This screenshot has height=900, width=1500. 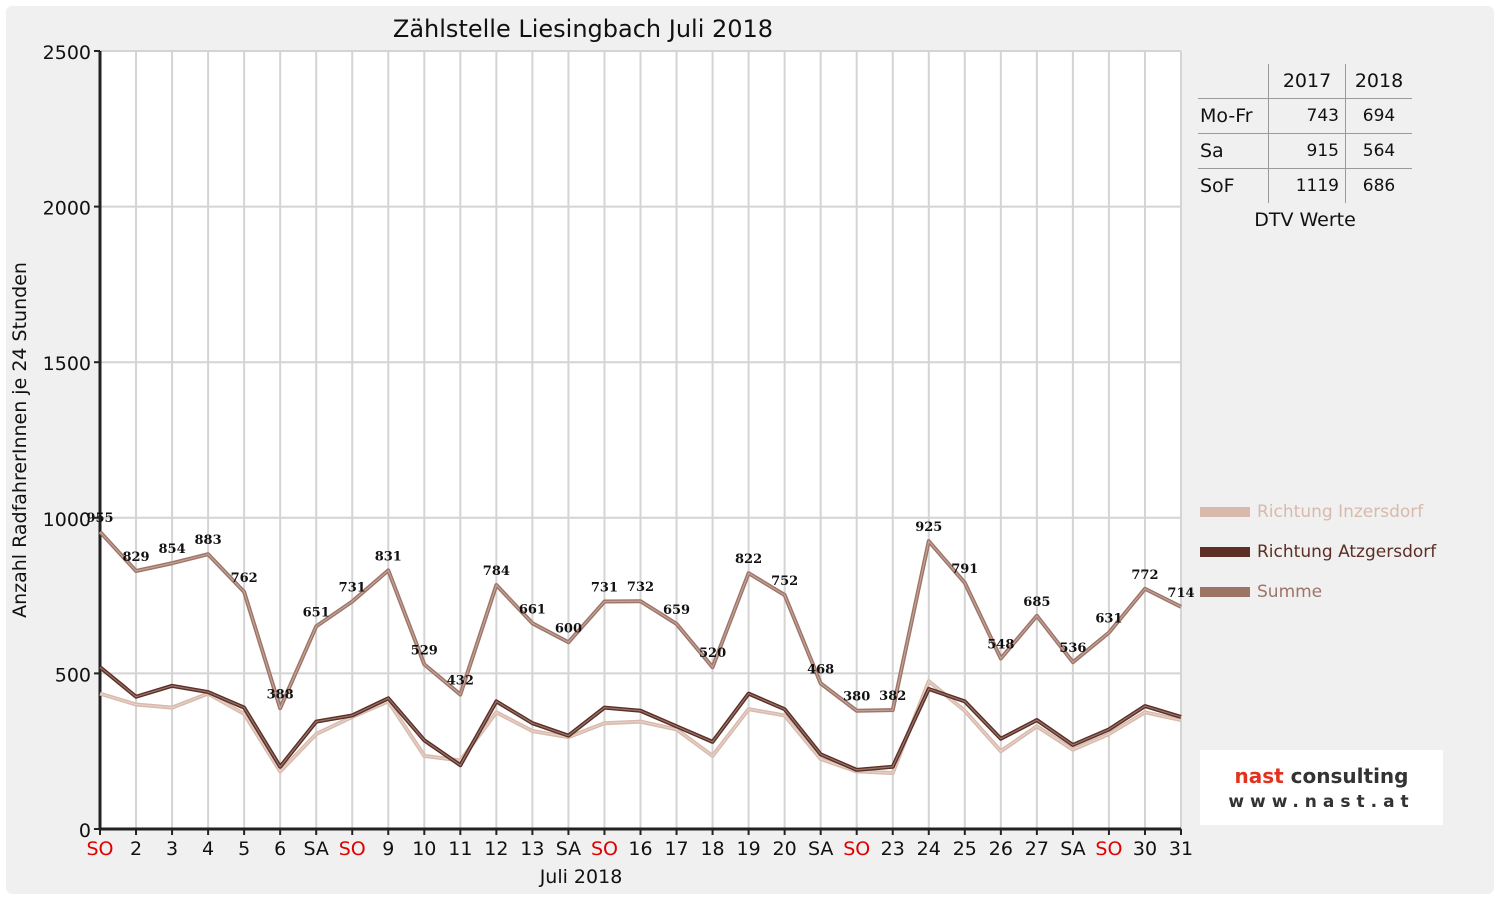 I want to click on dtv-row-label: SoF, so click(x=1233, y=185).